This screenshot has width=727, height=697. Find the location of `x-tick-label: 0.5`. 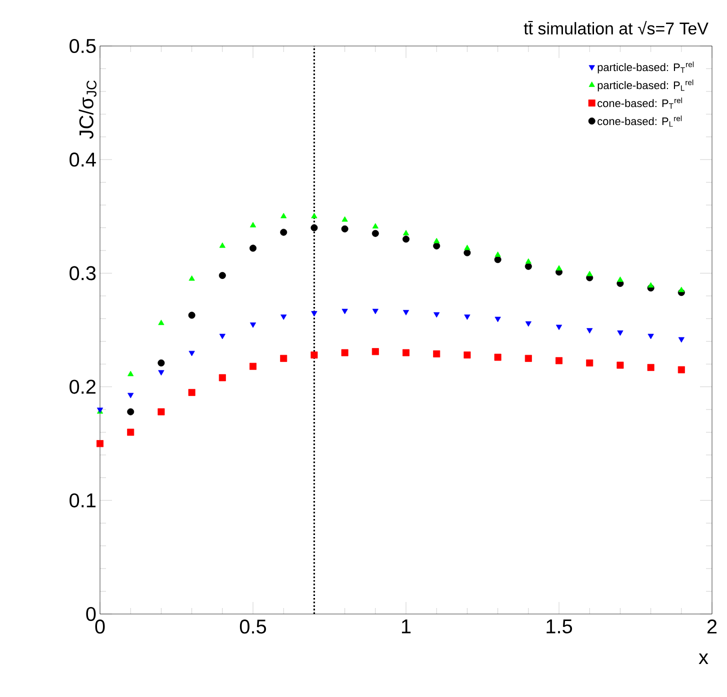

x-tick-label: 0.5 is located at coordinates (253, 627).